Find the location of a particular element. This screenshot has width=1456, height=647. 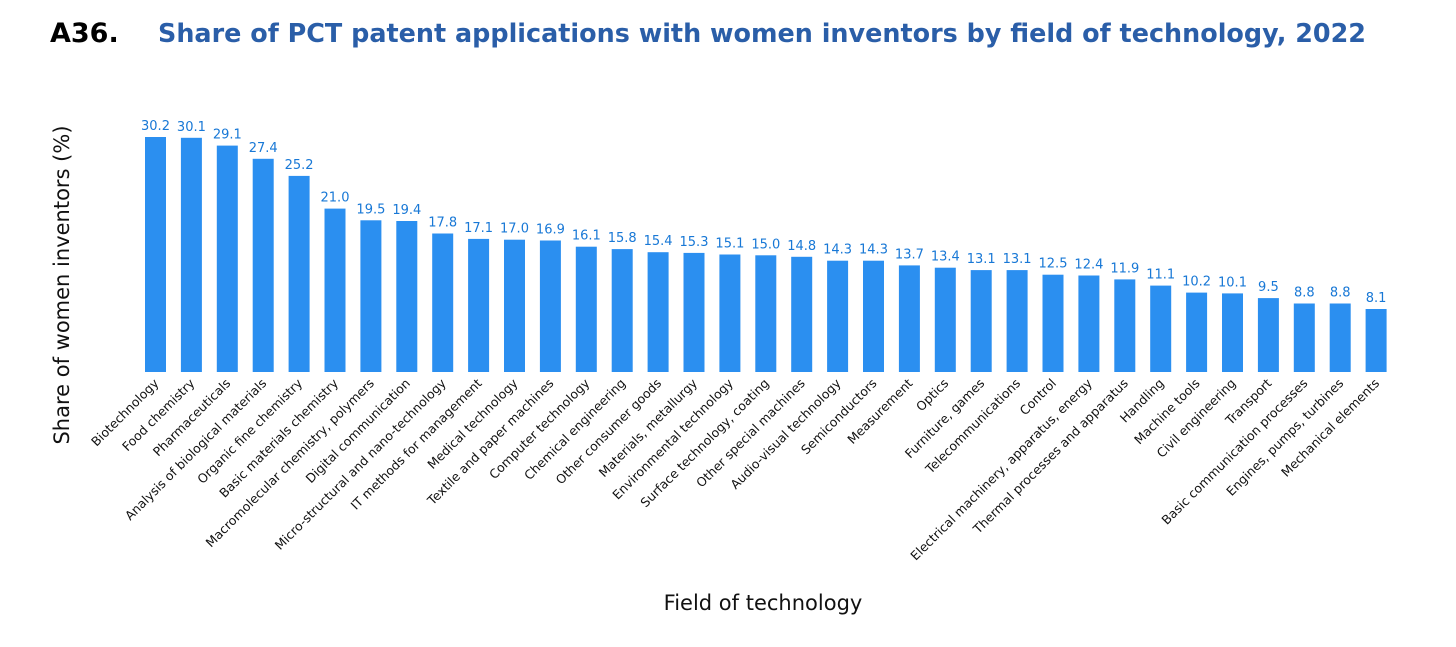

value-label: 25.2 is located at coordinates (299, 165).